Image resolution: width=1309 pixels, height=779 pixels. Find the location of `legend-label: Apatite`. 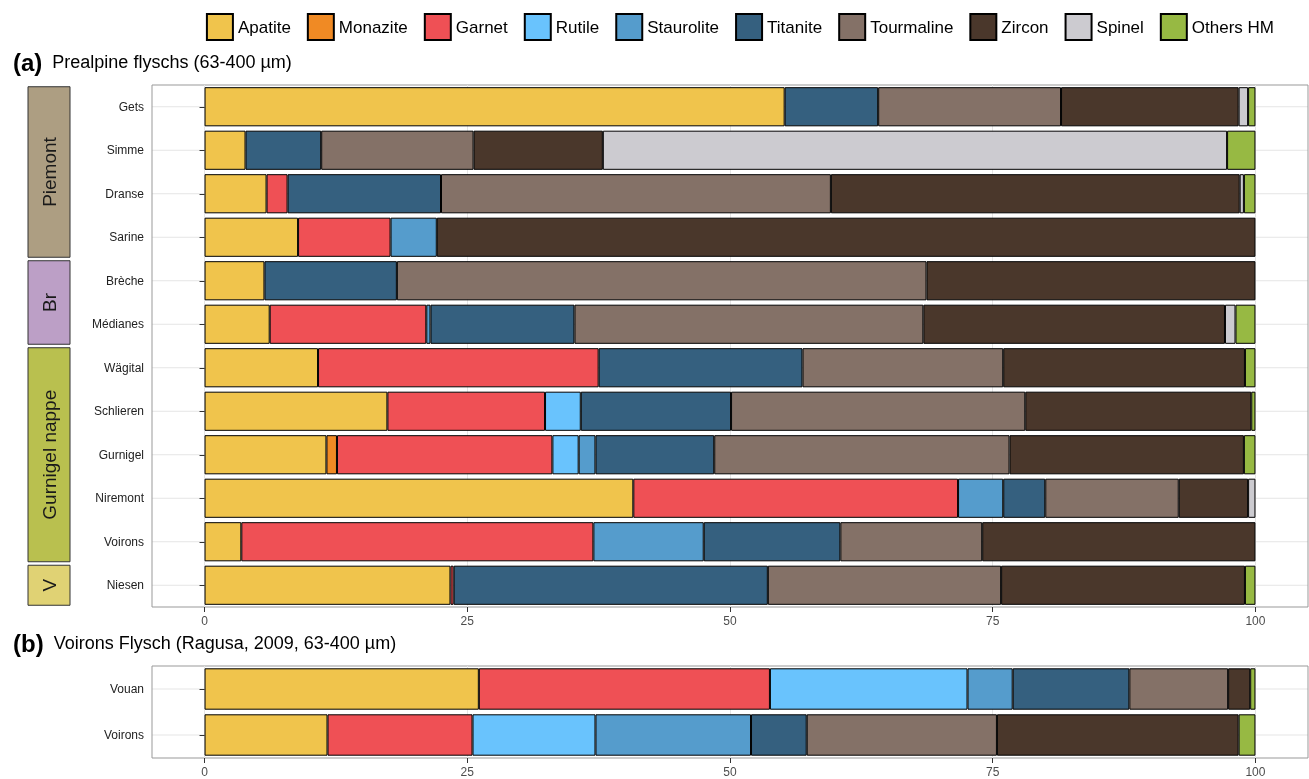

legend-label: Apatite is located at coordinates (264, 27).